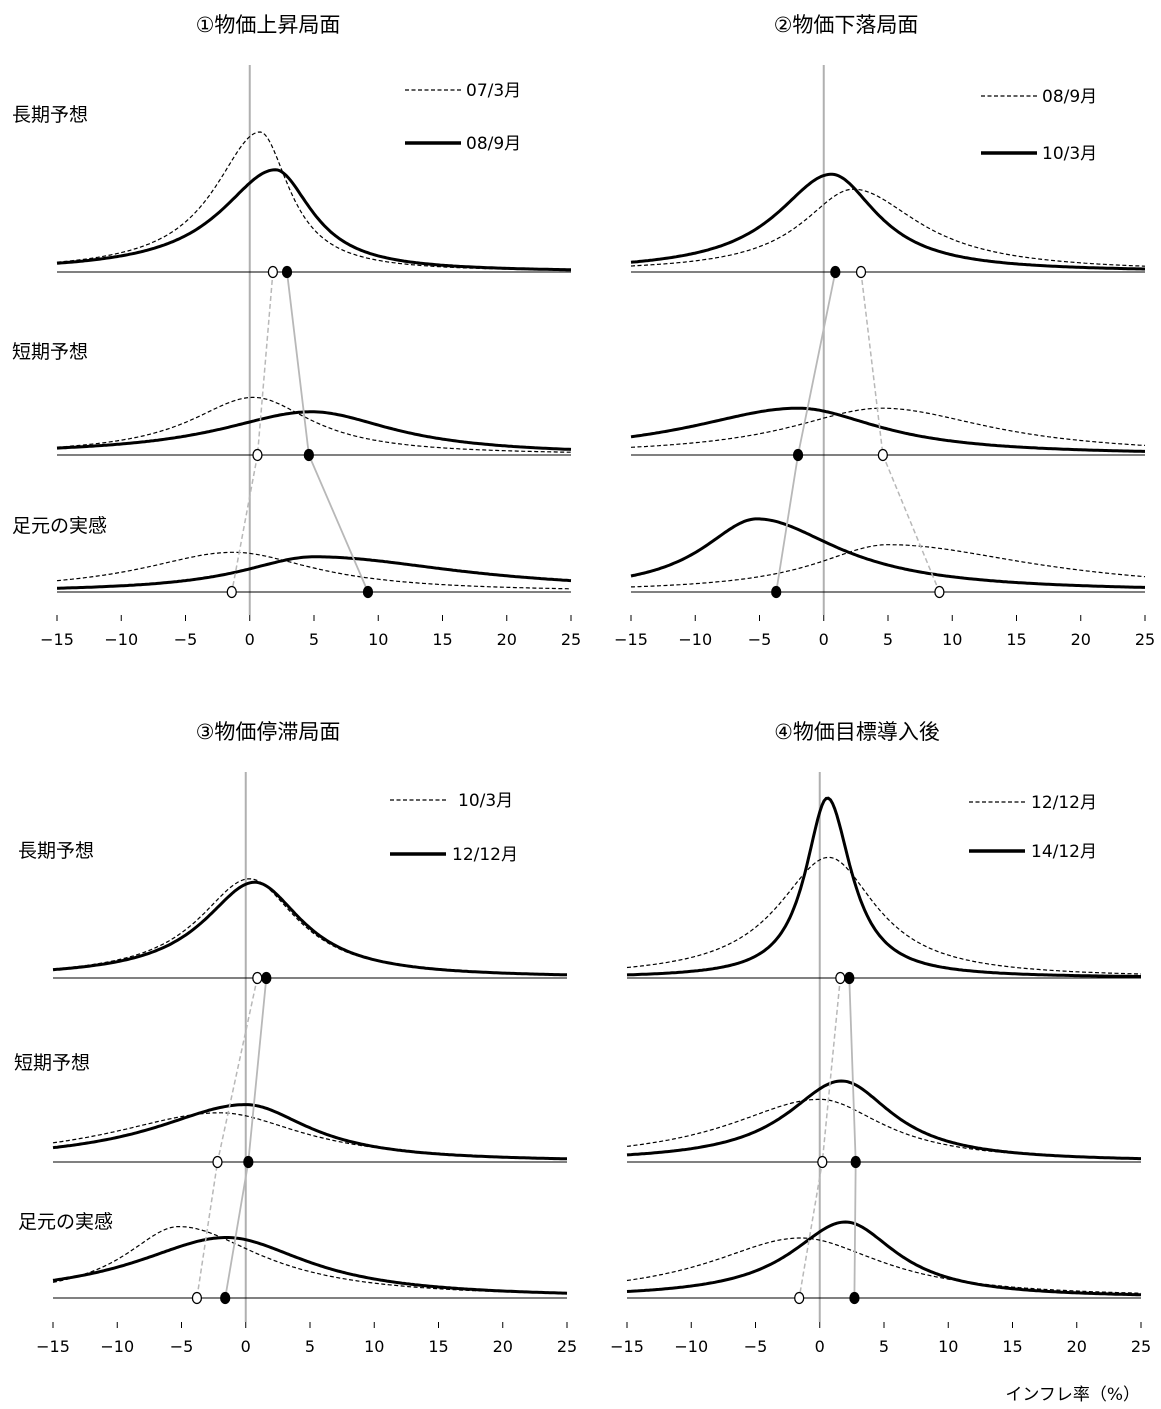  I want to click on panel-1-legend-after: 08/9月, so click(493, 144).